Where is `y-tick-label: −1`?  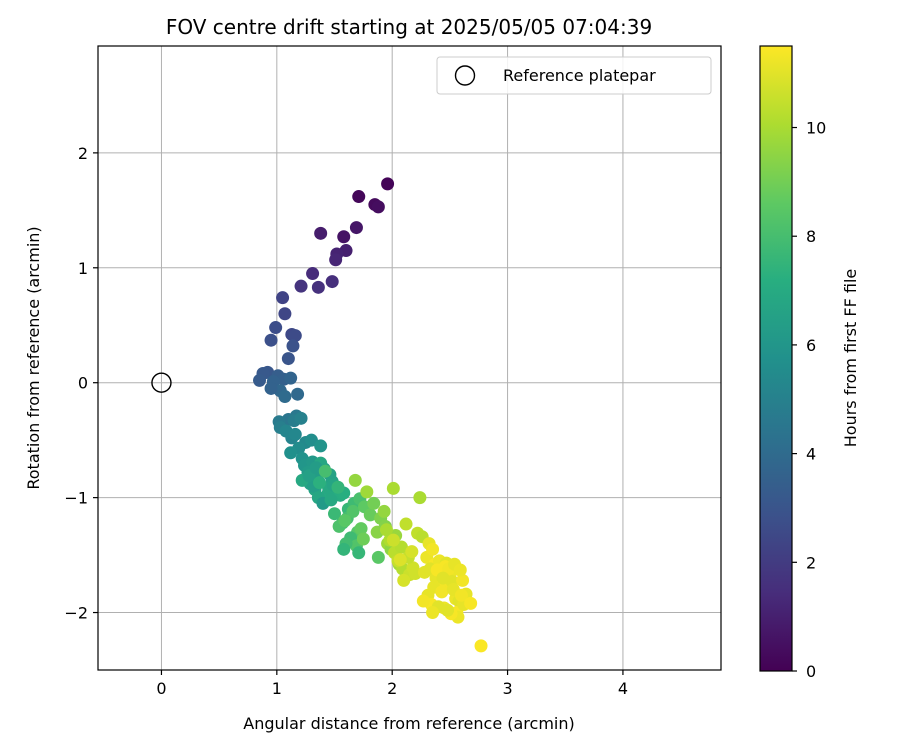
y-tick-label: −1 is located at coordinates (76, 498).